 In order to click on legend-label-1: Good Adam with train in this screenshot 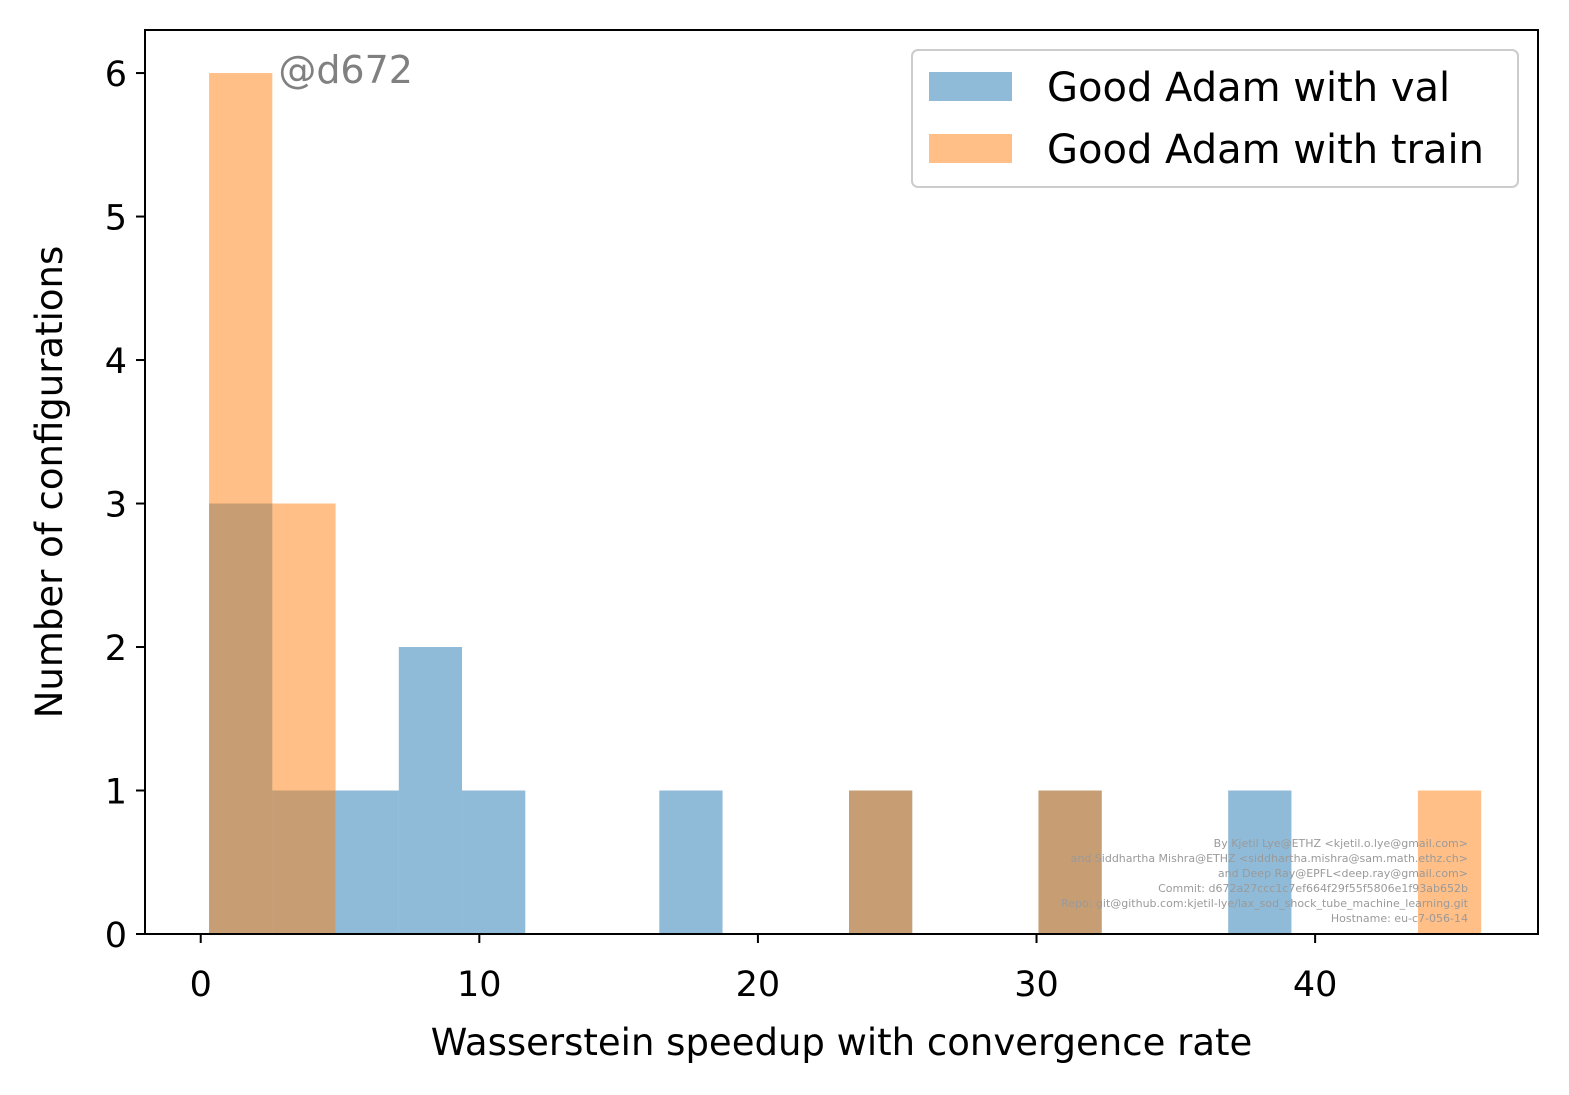, I will do `click(1265, 150)`.